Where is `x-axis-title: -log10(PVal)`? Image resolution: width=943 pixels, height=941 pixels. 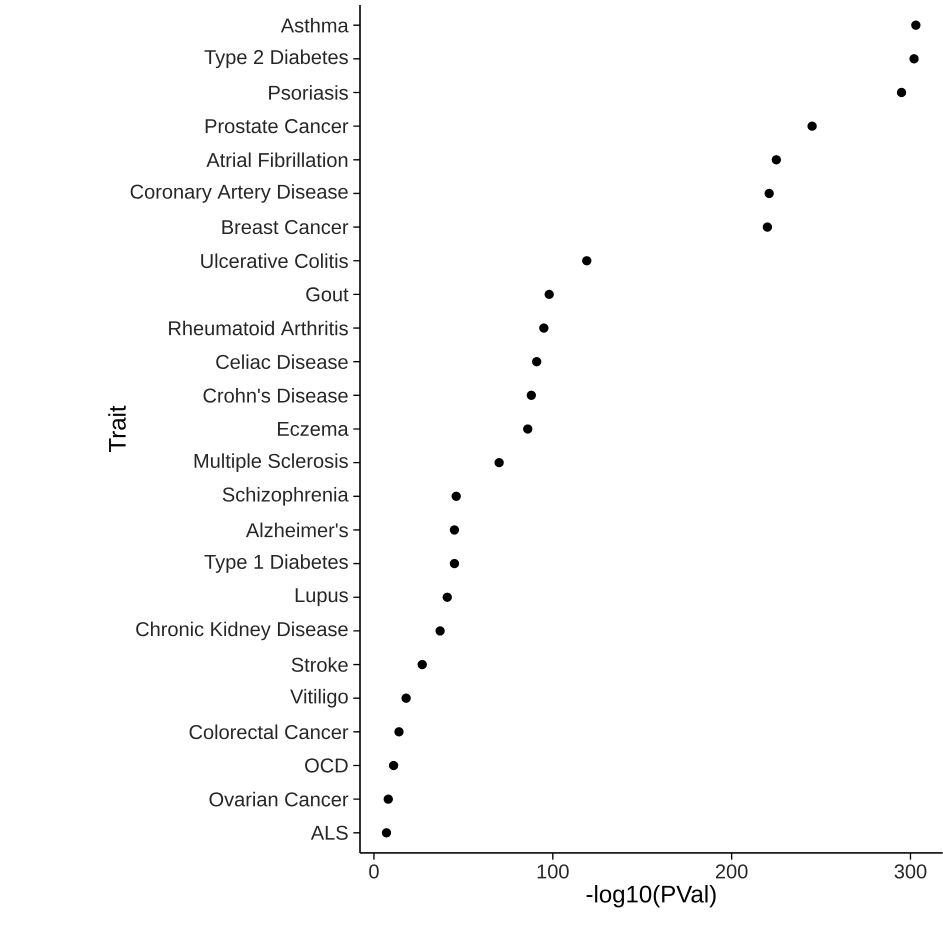
x-axis-title: -log10(PVal) is located at coordinates (651, 896).